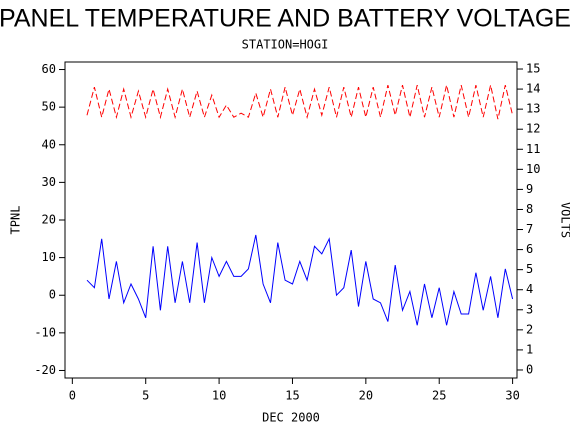 The width and height of the screenshot is (570, 430). I want to click on y-tick-label: 30, so click(49, 182).